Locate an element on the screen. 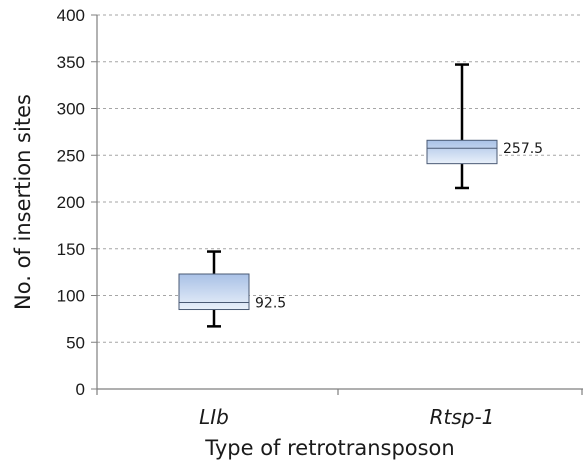  median-label: 92.5 is located at coordinates (270, 304).